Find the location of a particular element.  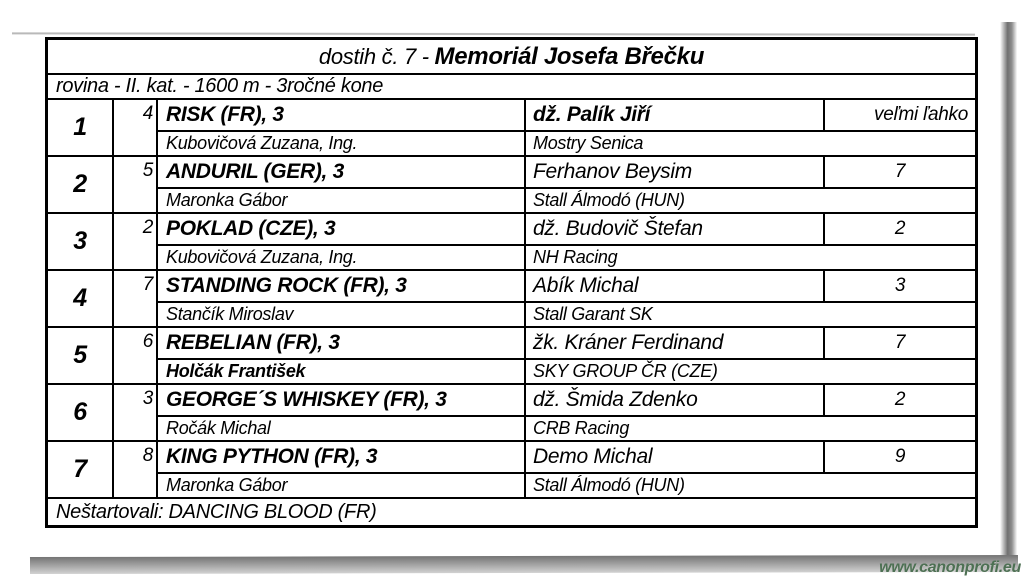

finish-position: 4 is located at coordinates (81, 298).